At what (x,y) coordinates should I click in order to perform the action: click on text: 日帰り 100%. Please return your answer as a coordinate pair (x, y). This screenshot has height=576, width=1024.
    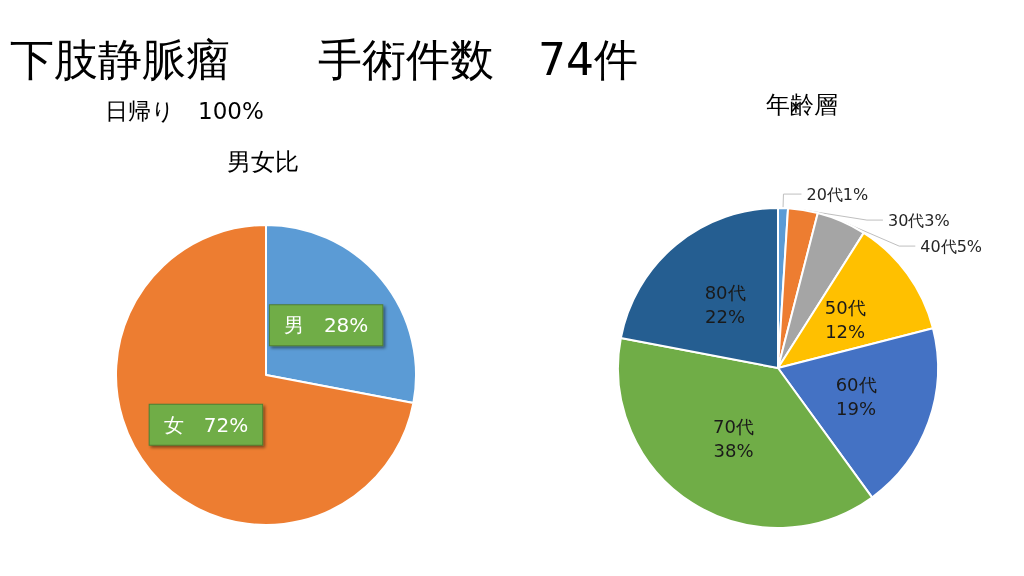
    Looking at the image, I should click on (184, 111).